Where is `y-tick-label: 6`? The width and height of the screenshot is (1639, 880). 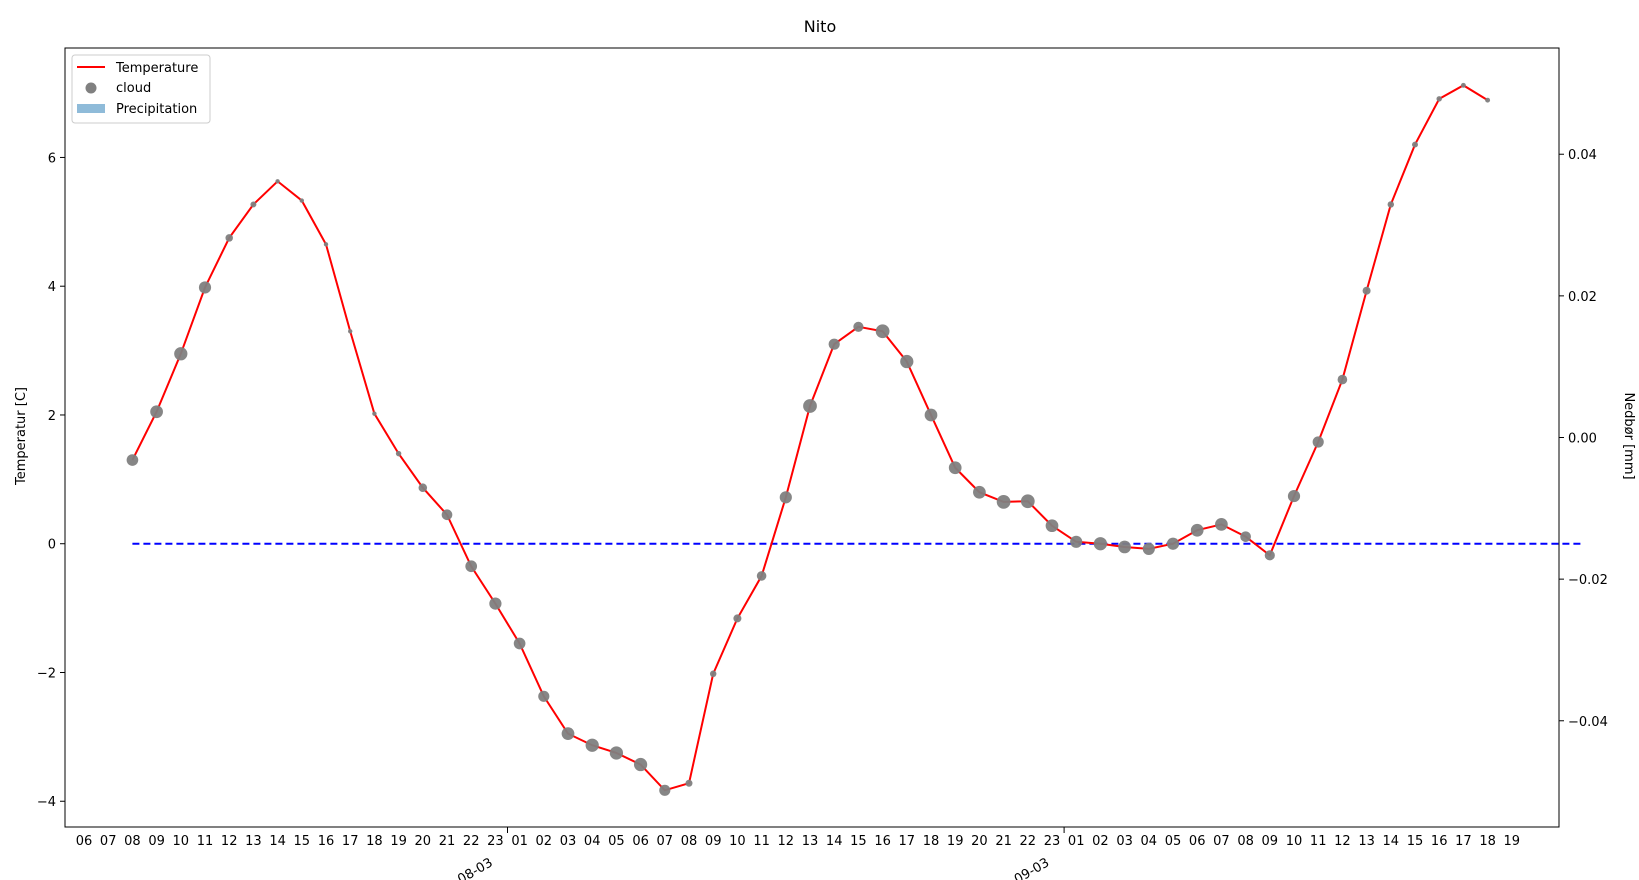 y-tick-label: 6 is located at coordinates (52, 158).